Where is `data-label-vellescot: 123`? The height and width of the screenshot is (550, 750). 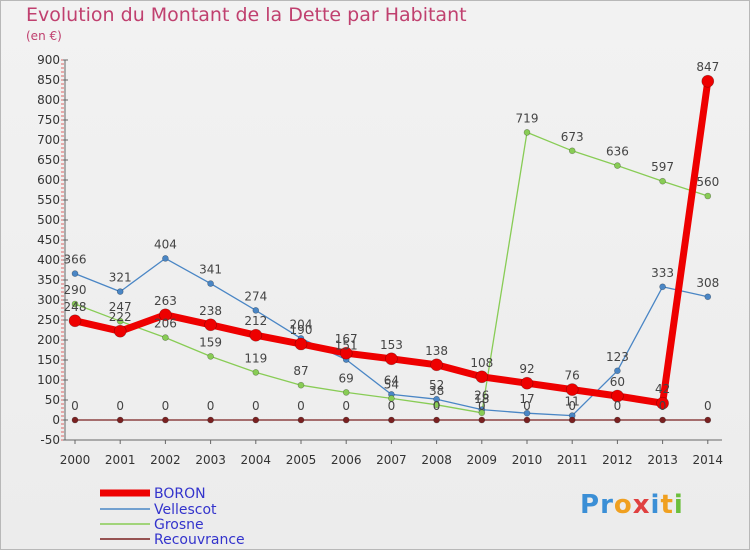
data-label-vellescot: 123 is located at coordinates (617, 357).